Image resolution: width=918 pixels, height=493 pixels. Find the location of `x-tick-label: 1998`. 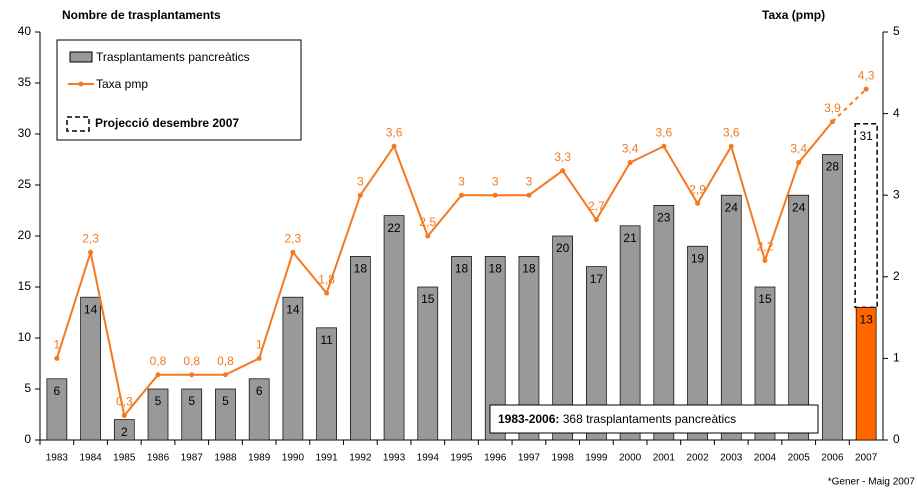

x-tick-label: 1998 is located at coordinates (563, 458).